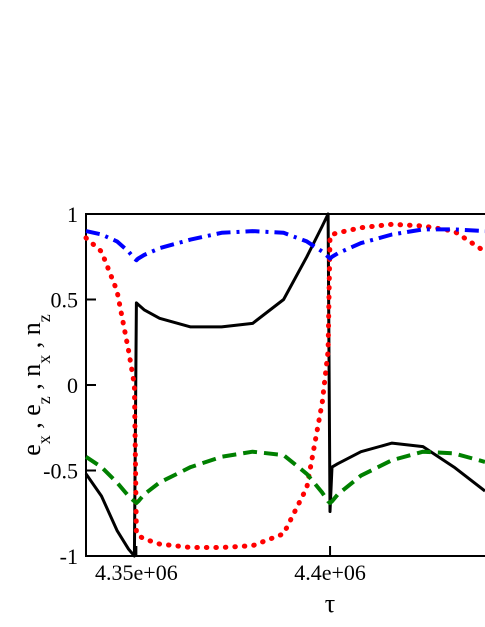 This screenshot has height=627, width=485. What do you see at coordinates (60, 471) in the screenshot?
I see `y-tick-label: -0.5` at bounding box center [60, 471].